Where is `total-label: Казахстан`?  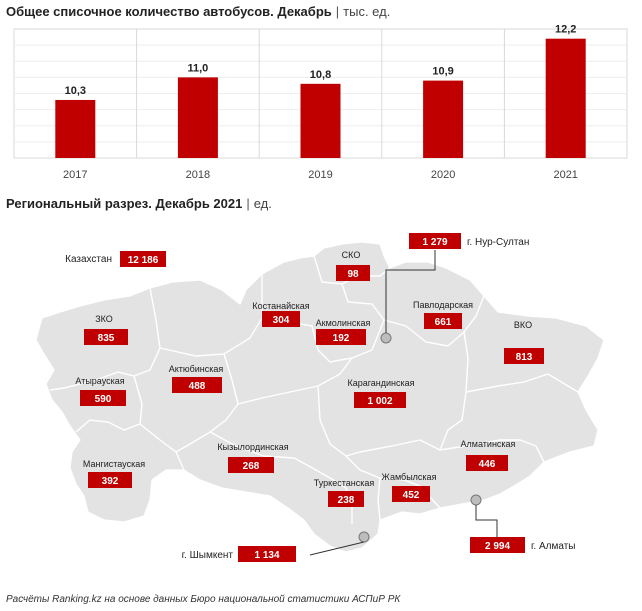
total-label: Казахстан is located at coordinates (88, 259).